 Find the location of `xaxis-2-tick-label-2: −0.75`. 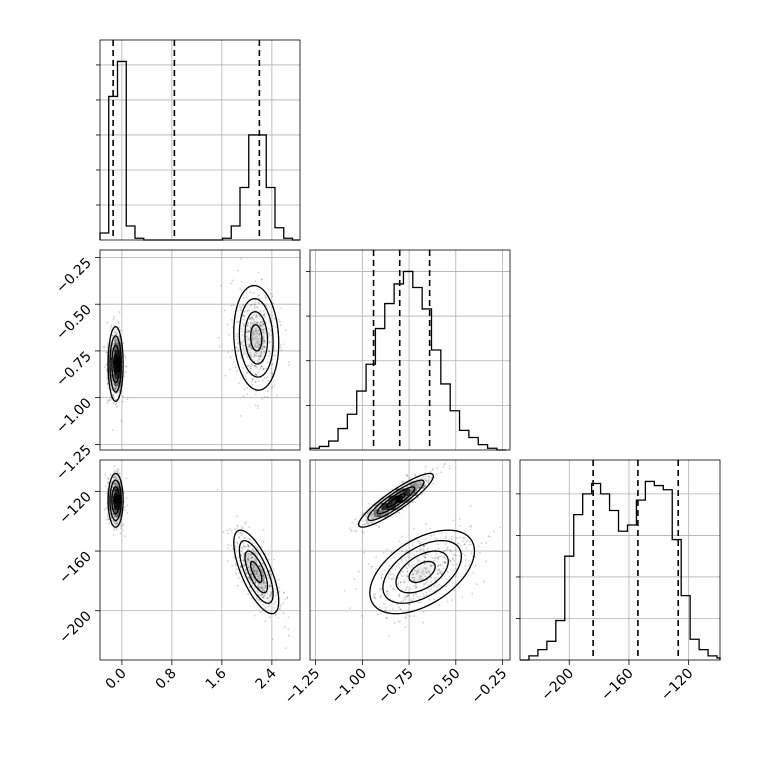

xaxis-2-tick-label-2: −0.75 is located at coordinates (396, 687).